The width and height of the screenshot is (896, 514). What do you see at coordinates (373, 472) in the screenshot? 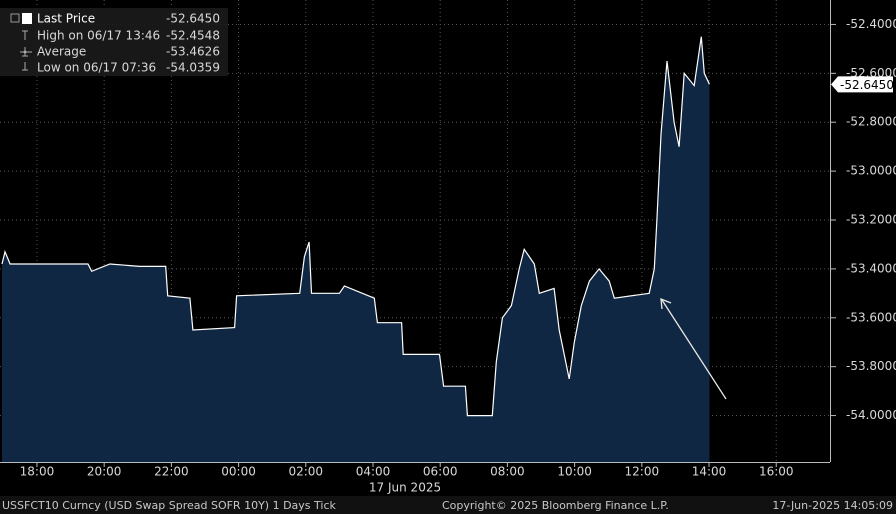
I see `x-tick-label: 04:00` at bounding box center [373, 472].